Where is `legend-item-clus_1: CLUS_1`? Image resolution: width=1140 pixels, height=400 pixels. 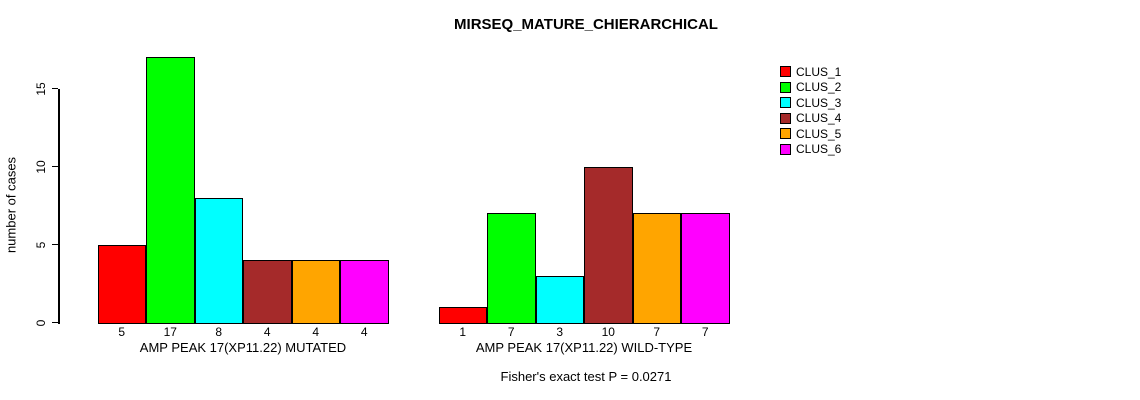
legend-item-clus_1: CLUS_1 is located at coordinates (810, 72).